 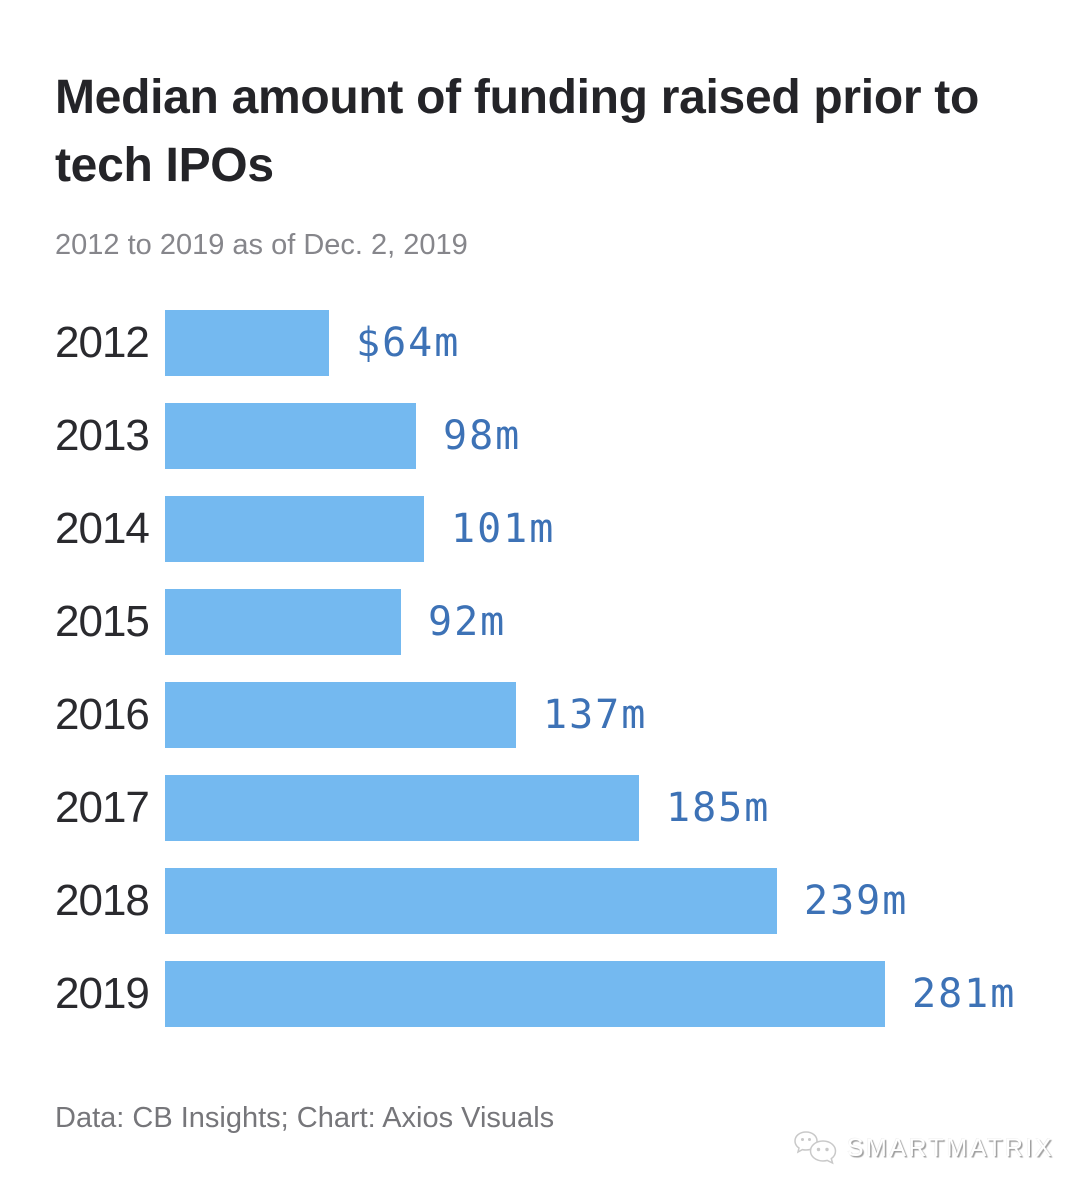 What do you see at coordinates (467, 621) in the screenshot?
I see `value-label: 92m` at bounding box center [467, 621].